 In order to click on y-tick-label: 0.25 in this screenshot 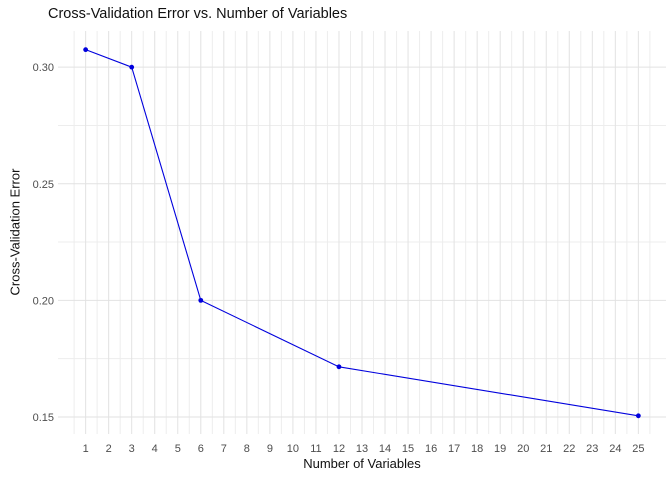, I will do `click(43, 185)`.